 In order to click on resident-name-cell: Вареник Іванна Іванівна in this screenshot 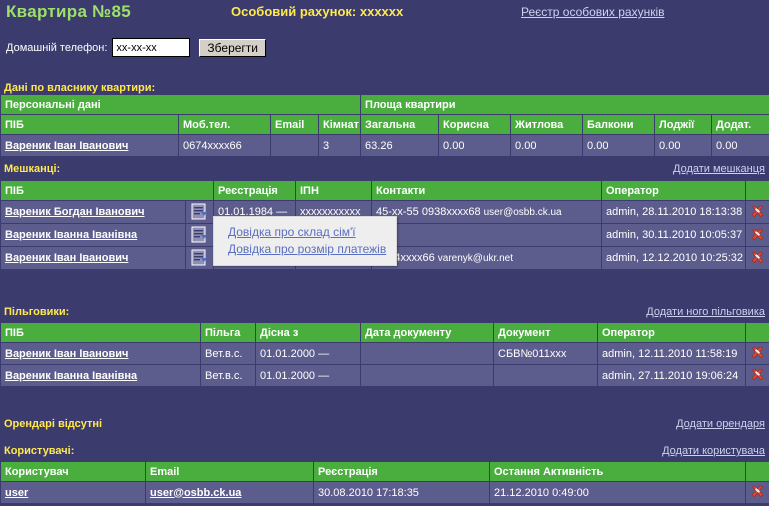, I will do `click(93, 235)`.